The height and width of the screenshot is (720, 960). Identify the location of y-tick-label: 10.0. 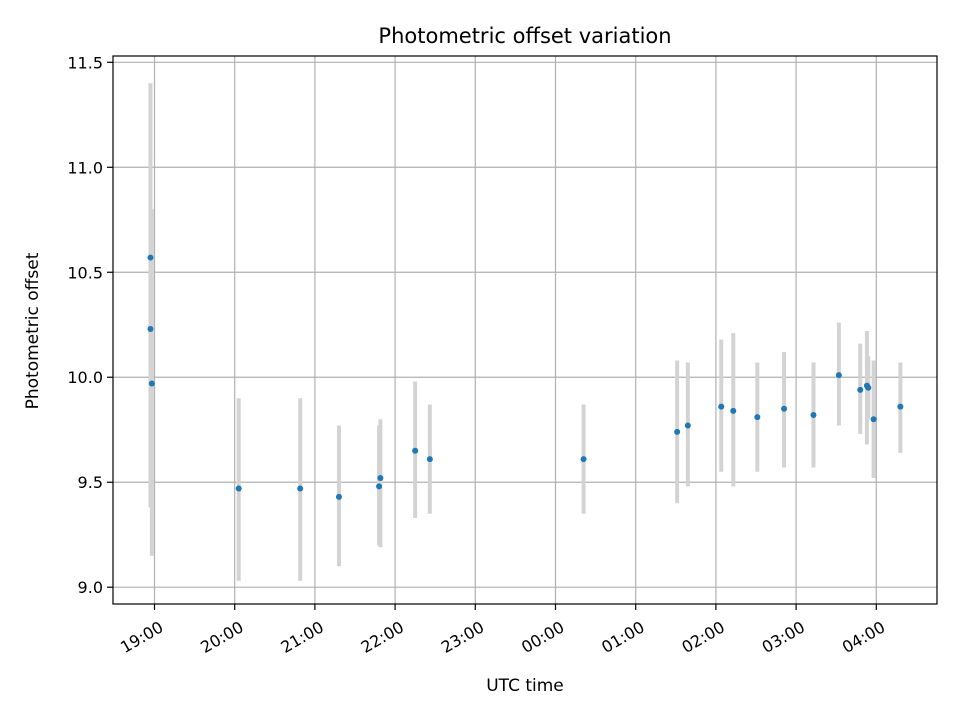
(85, 377).